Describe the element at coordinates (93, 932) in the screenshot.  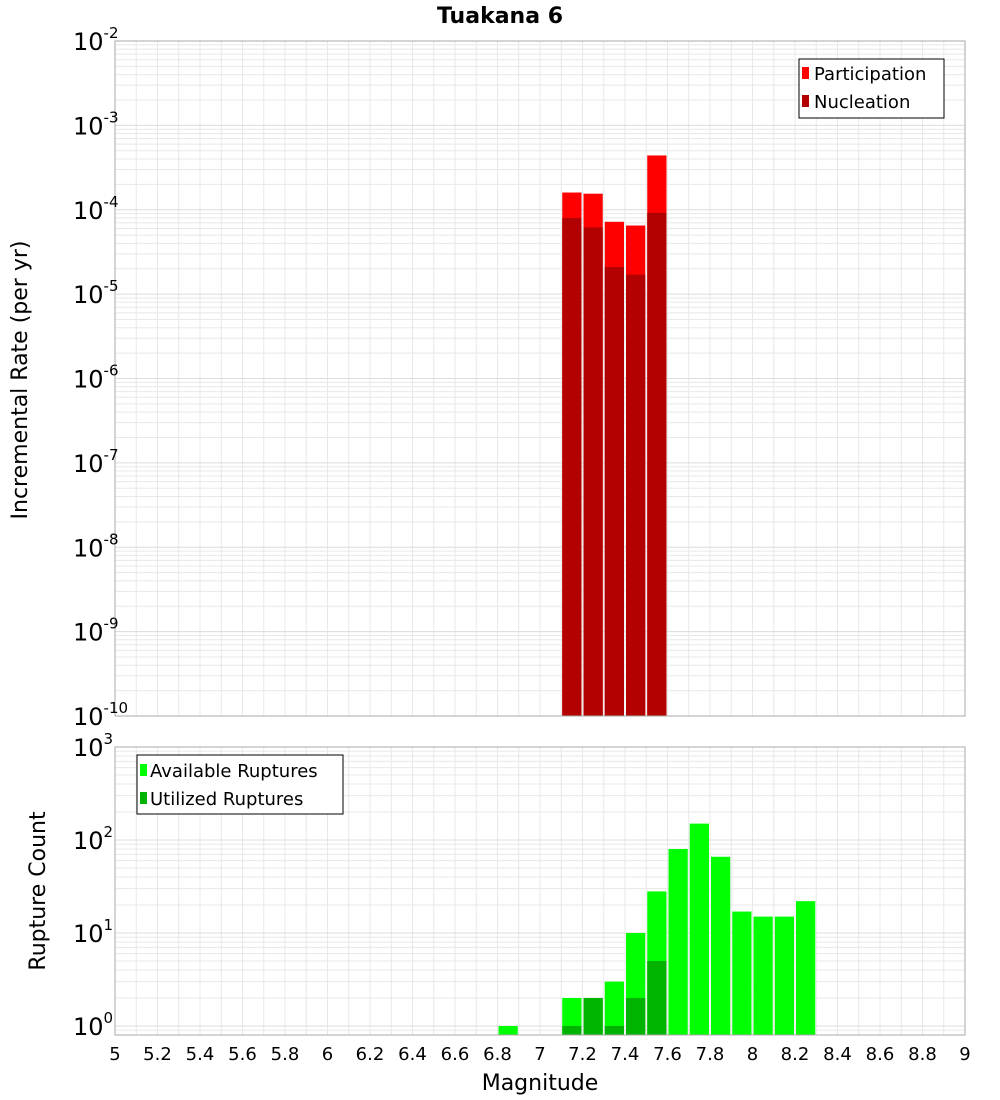
I see `y-tick-label: 10¹` at that location.